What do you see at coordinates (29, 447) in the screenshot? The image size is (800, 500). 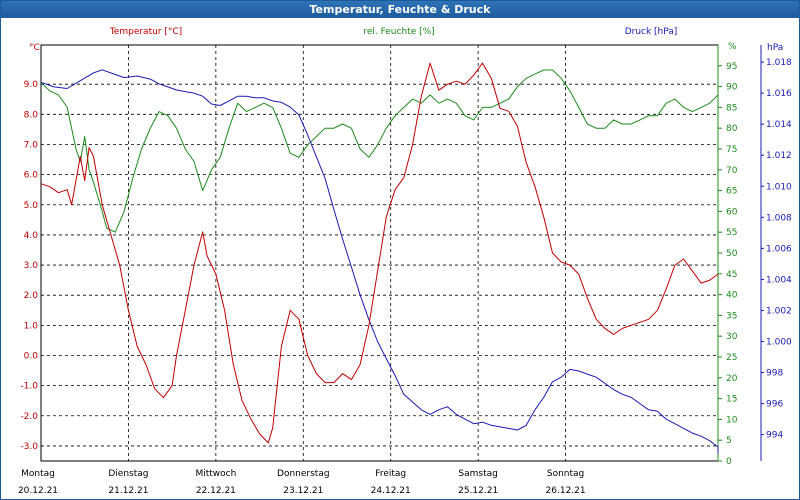 I see `temperature-tick: -3.0` at bounding box center [29, 447].